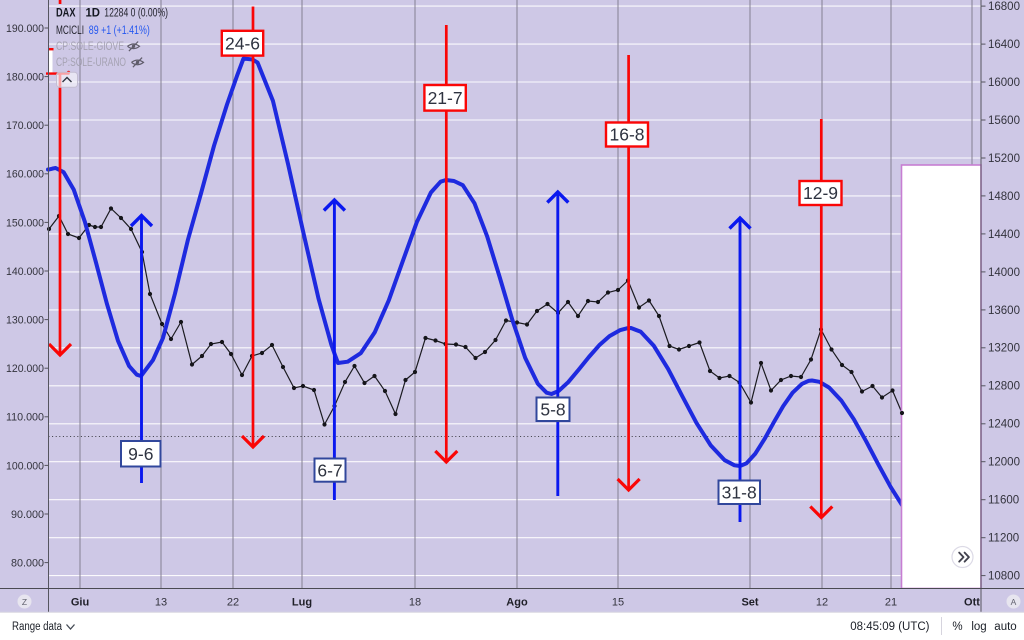  What do you see at coordinates (66, 14) in the screenshot?
I see `svg-text: DAX` at bounding box center [66, 14].